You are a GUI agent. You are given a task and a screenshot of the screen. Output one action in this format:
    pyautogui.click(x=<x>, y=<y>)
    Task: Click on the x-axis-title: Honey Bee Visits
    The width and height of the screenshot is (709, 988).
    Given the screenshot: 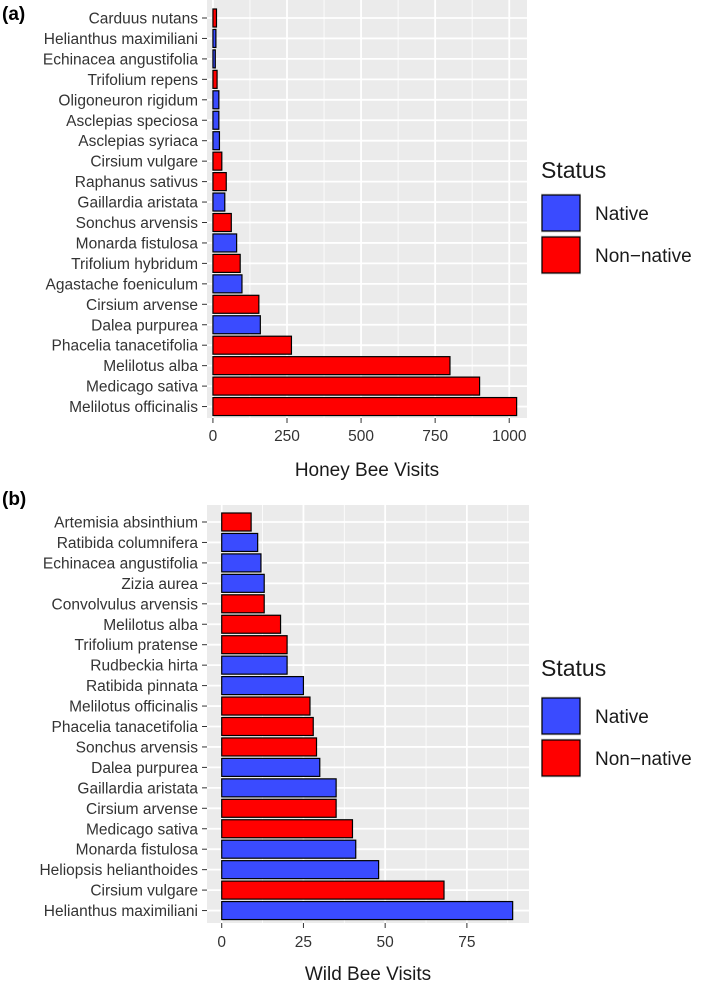 What is the action you would take?
    pyautogui.click(x=367, y=470)
    